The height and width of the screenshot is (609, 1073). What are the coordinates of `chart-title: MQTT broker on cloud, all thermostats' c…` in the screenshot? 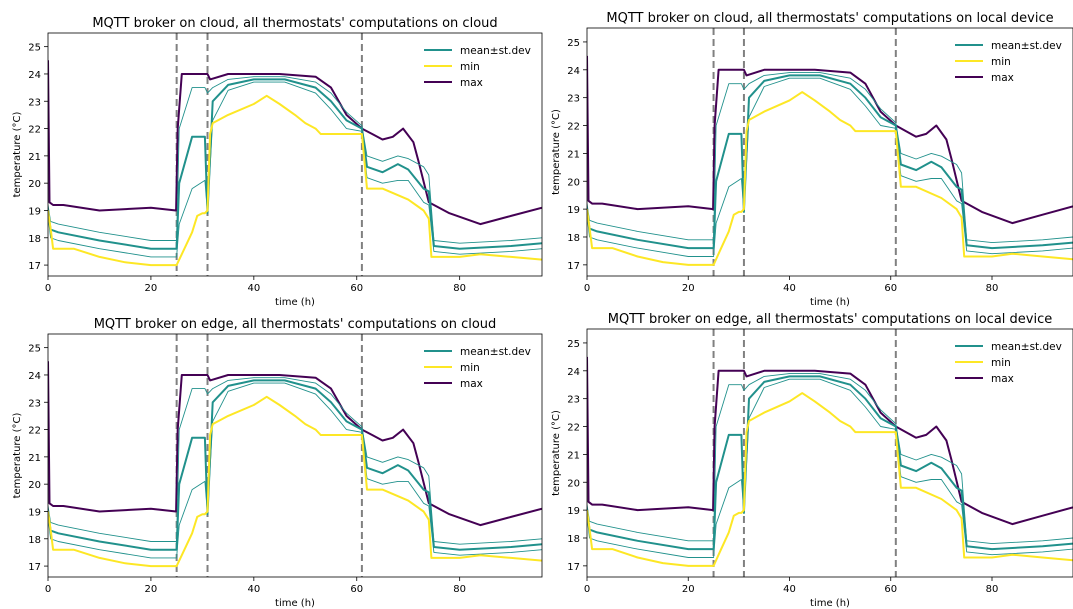 It's located at (294, 23).